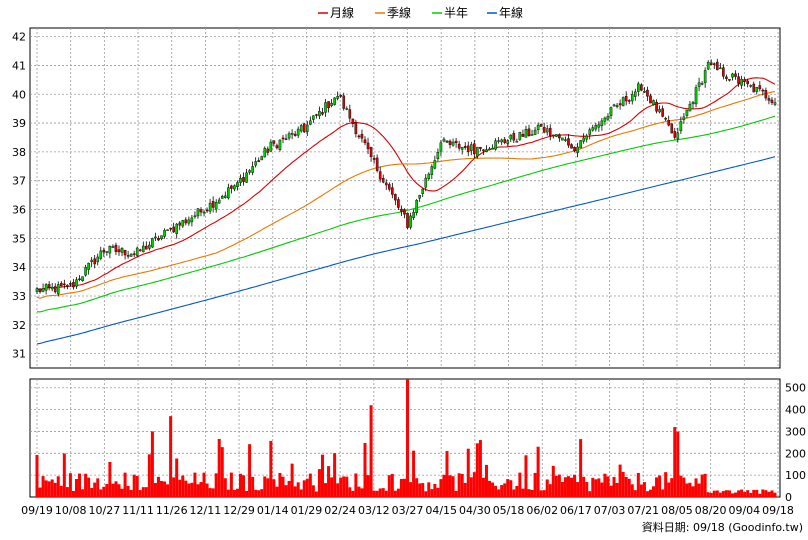 The image size is (808, 540). Describe the element at coordinates (307, 510) in the screenshot. I see `x-tick-label: 01/29` at that location.